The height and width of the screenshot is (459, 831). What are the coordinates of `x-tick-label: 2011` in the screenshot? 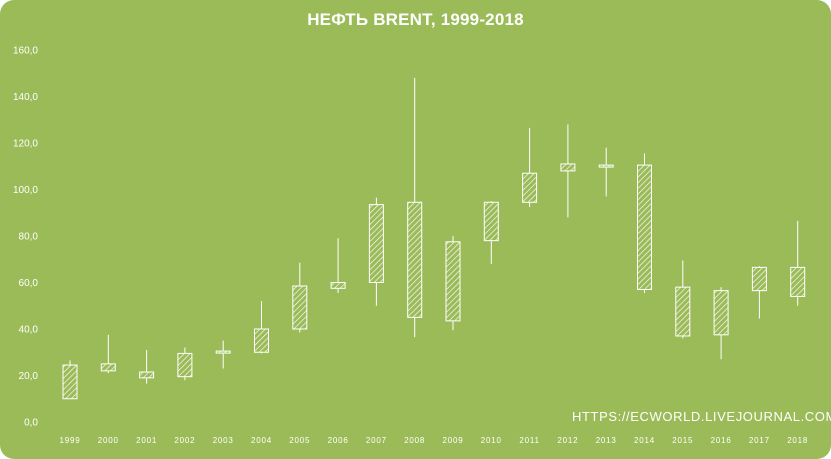 It's located at (529, 440).